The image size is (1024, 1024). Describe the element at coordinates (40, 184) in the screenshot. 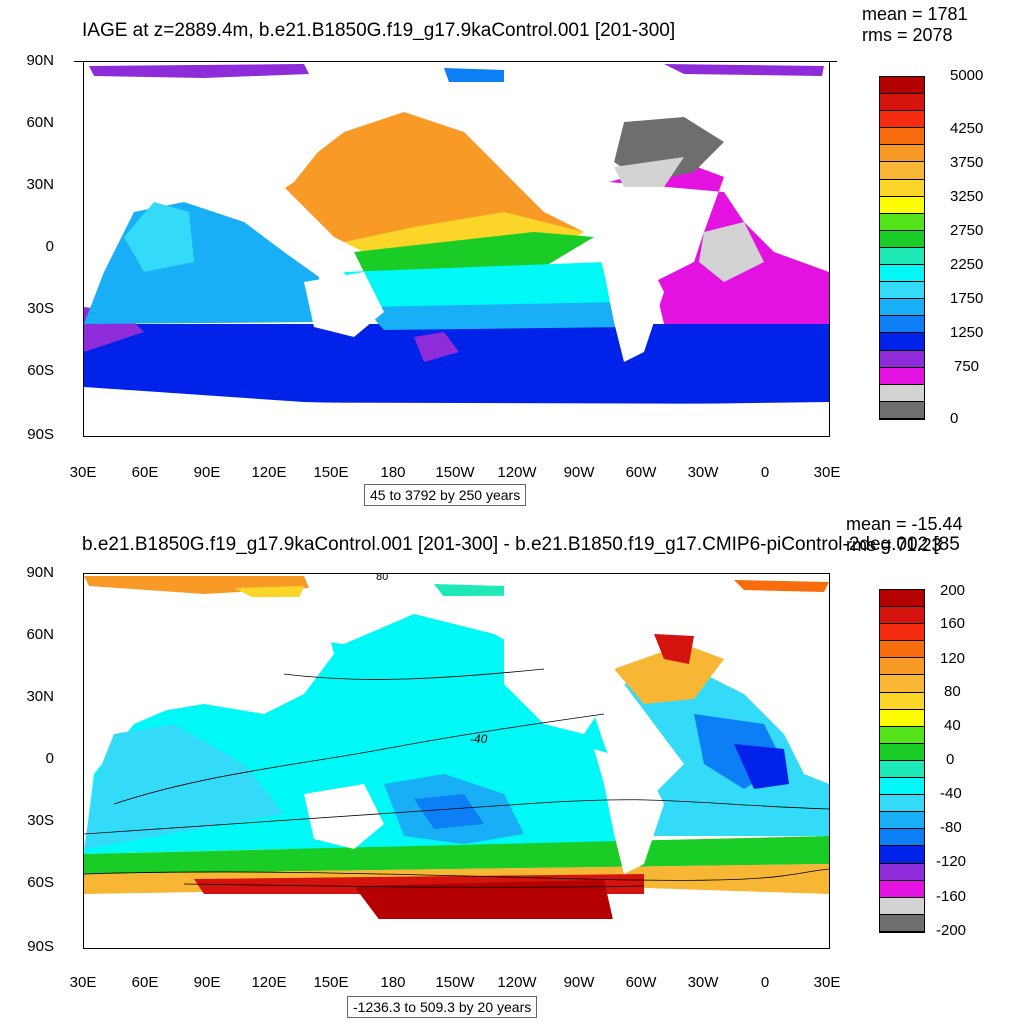

I see `top-lat-label: 30N` at that location.